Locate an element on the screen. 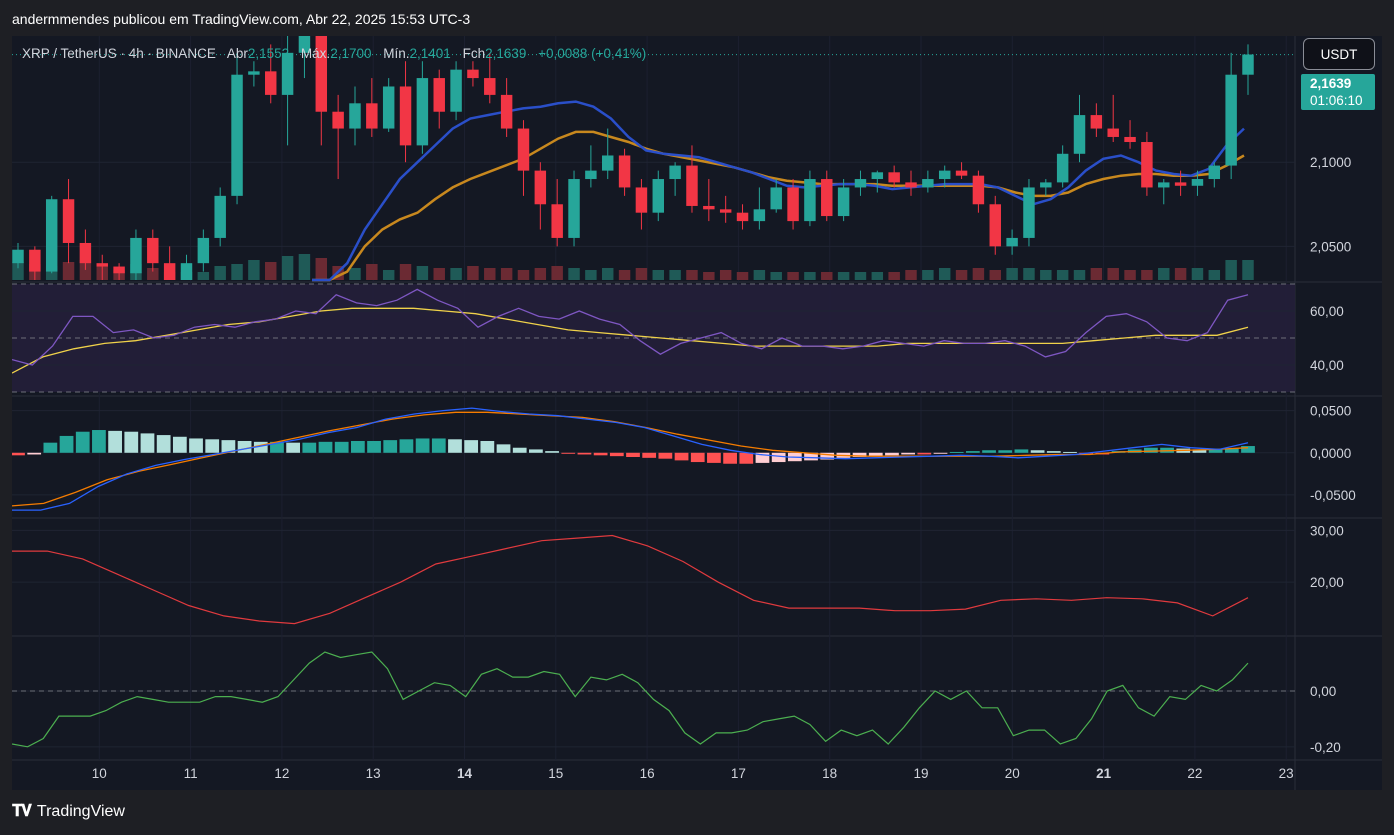  adx-line is located at coordinates (630, 579).